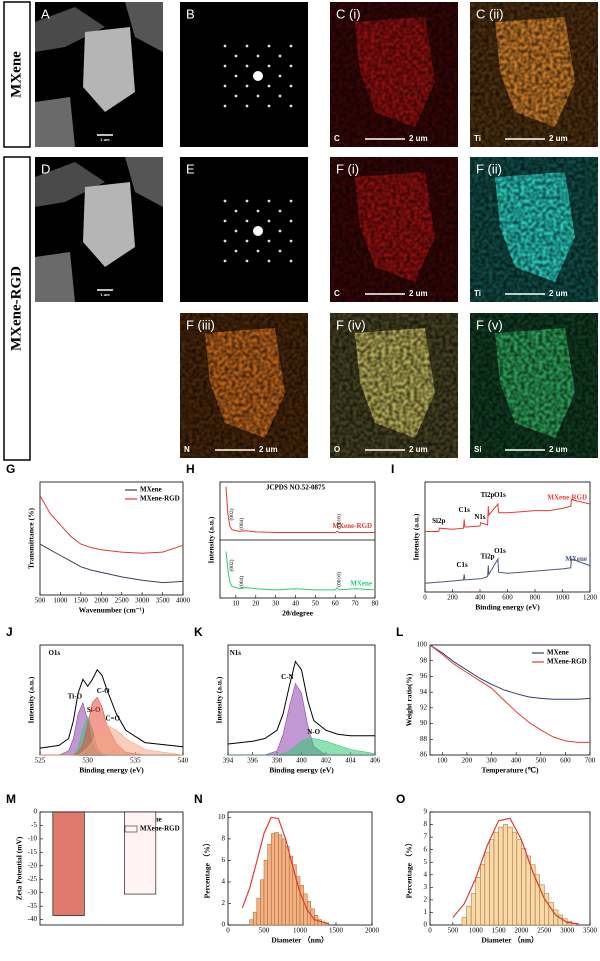 The image size is (600, 961). I want to click on panel-label: I, so click(392, 469).